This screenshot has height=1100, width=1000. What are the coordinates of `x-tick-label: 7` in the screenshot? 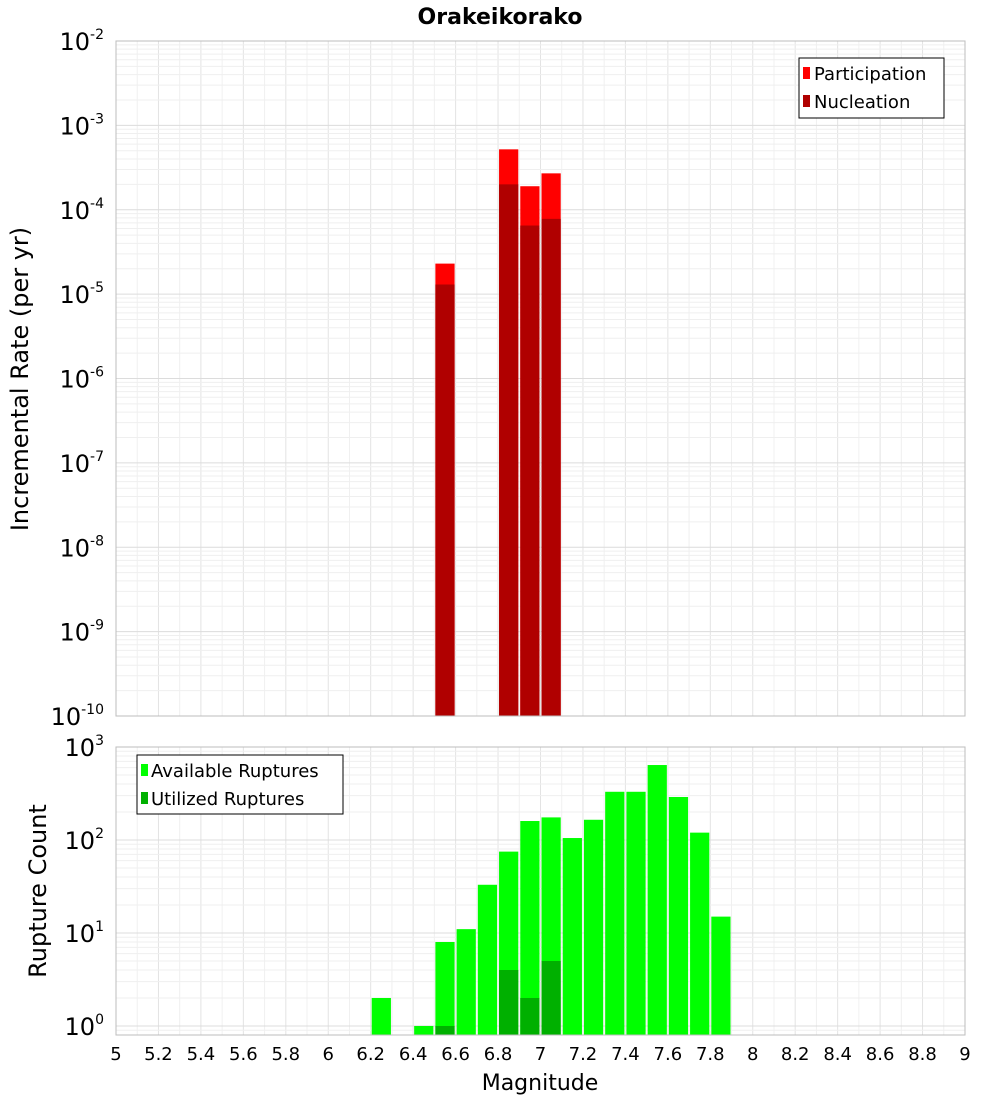 It's located at (540, 1054).